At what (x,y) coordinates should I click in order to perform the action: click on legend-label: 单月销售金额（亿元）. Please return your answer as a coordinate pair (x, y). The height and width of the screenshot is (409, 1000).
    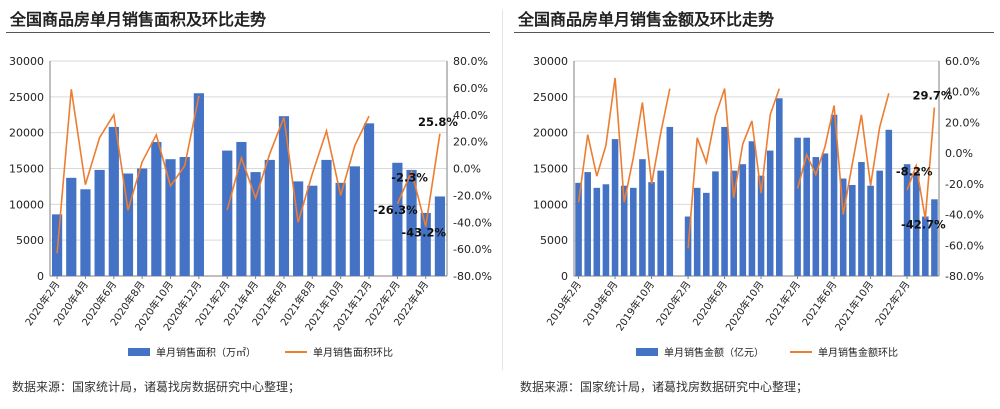
    Looking at the image, I should click on (714, 352).